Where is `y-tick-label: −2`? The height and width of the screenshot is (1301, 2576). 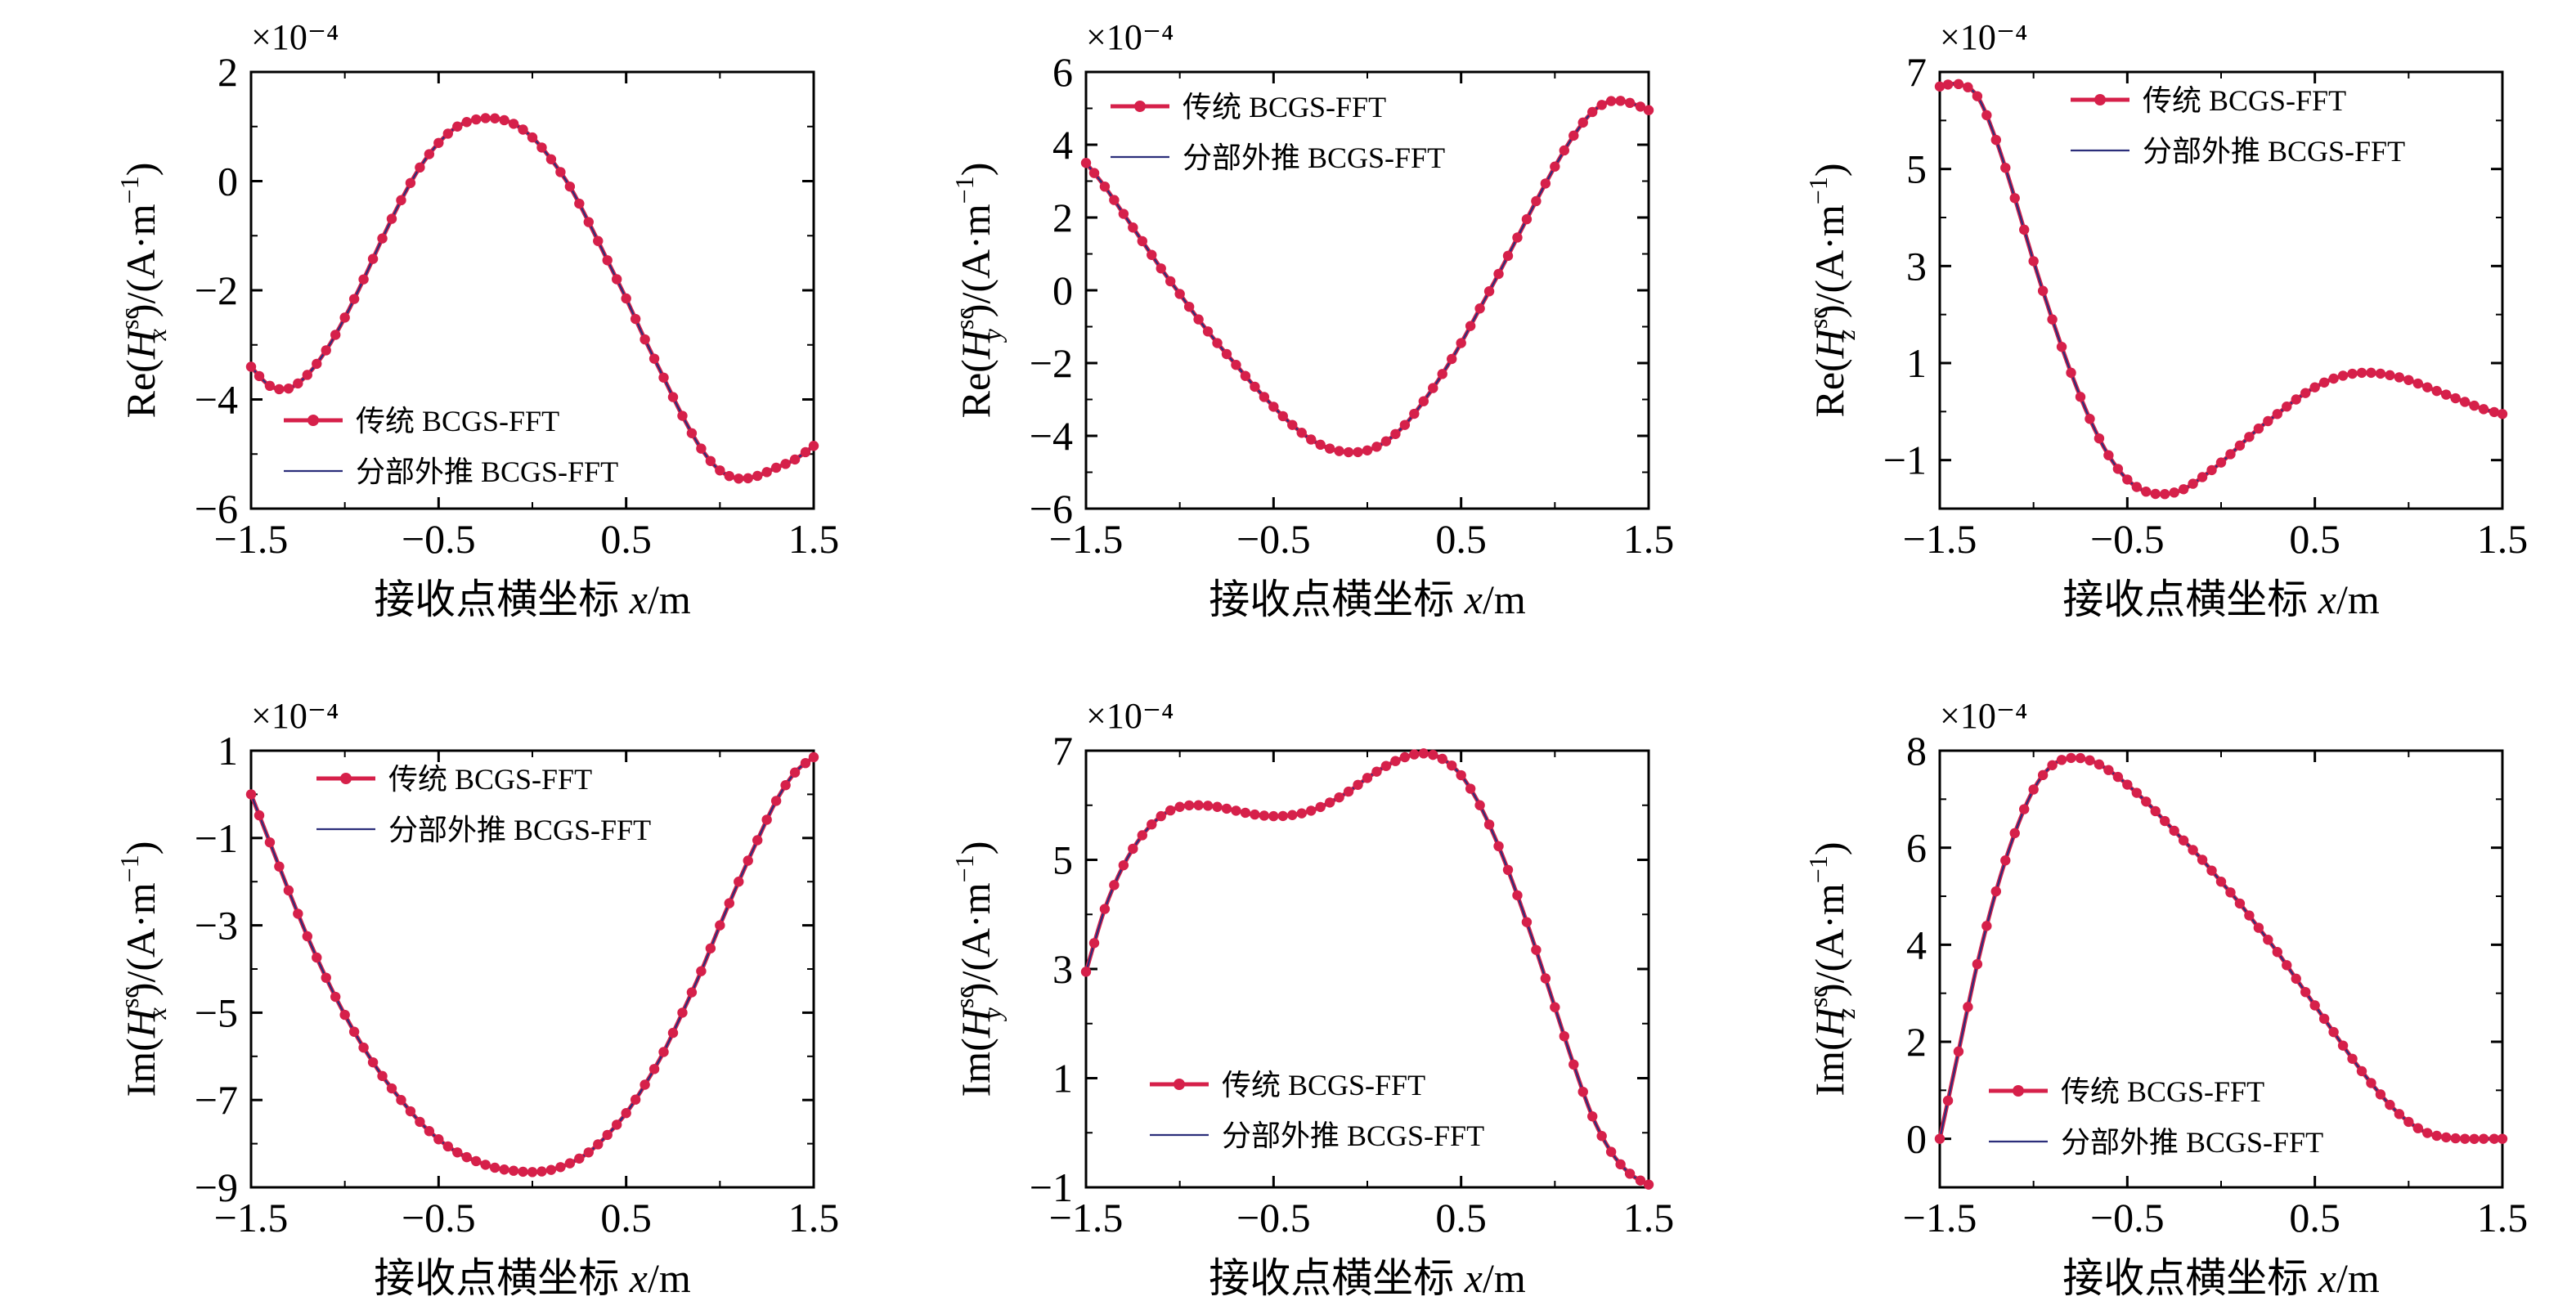
y-tick-label: −2 is located at coordinates (1051, 363).